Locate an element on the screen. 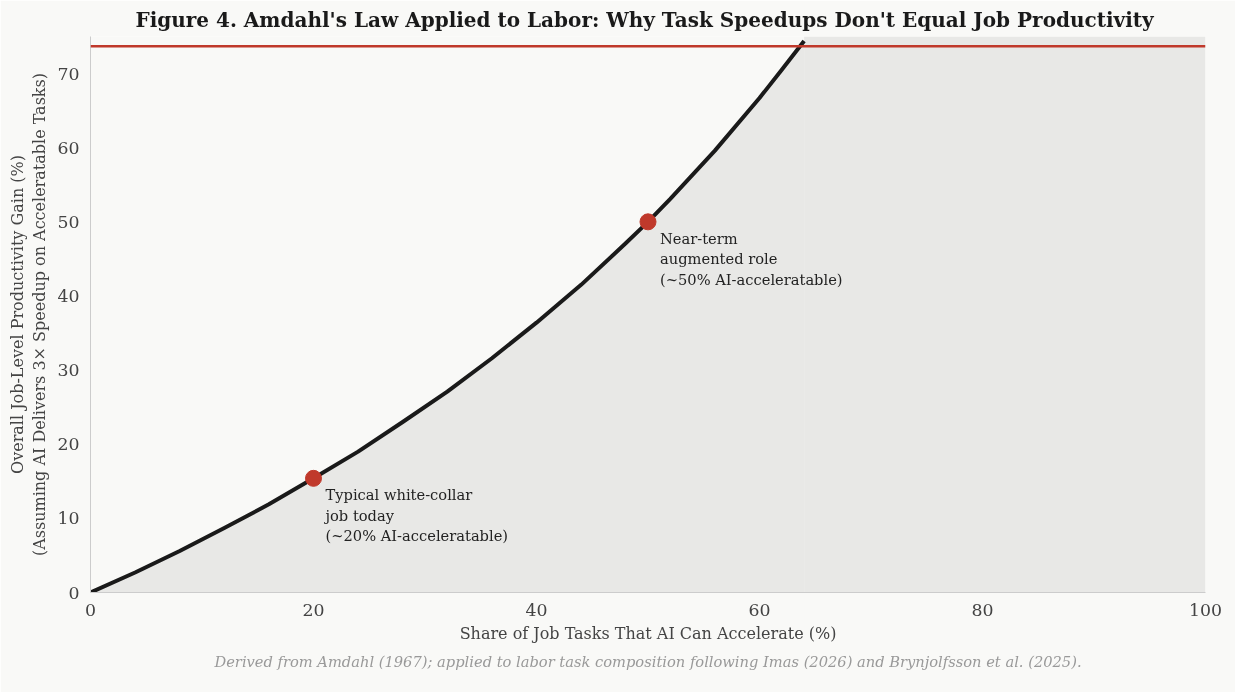 The height and width of the screenshot is (692, 1235). y-tick-label: 20 is located at coordinates (68, 444).